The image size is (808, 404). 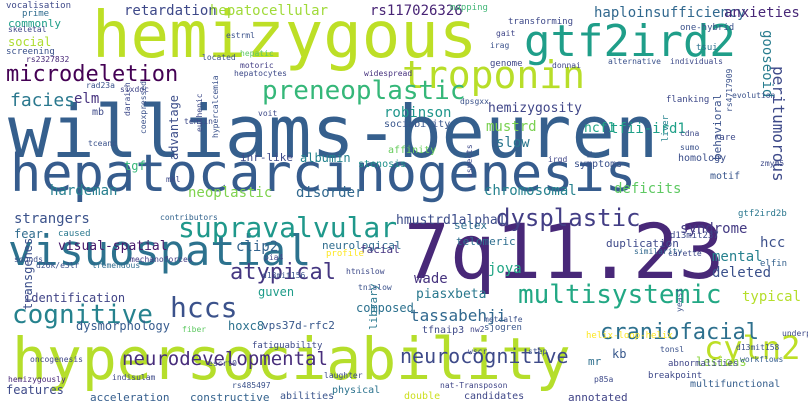 What do you see at coordinates (246, 326) in the screenshot?
I see `word: hoxc8` at bounding box center [246, 326].